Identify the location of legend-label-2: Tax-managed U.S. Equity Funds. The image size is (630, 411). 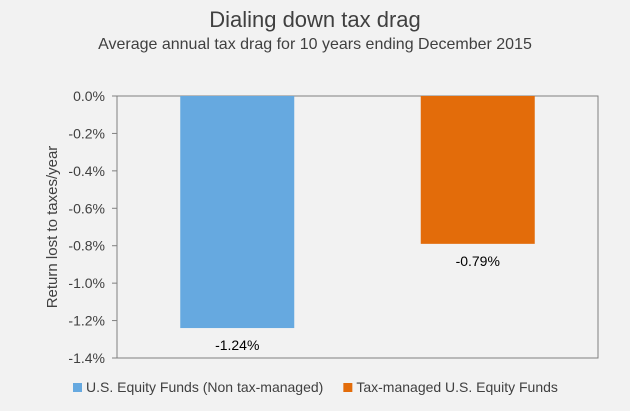
(457, 387).